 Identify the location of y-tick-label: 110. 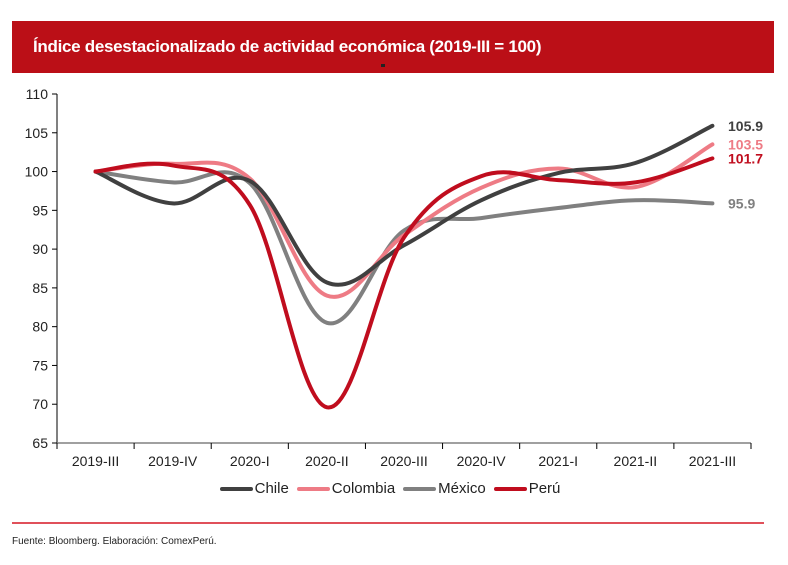
(37, 94).